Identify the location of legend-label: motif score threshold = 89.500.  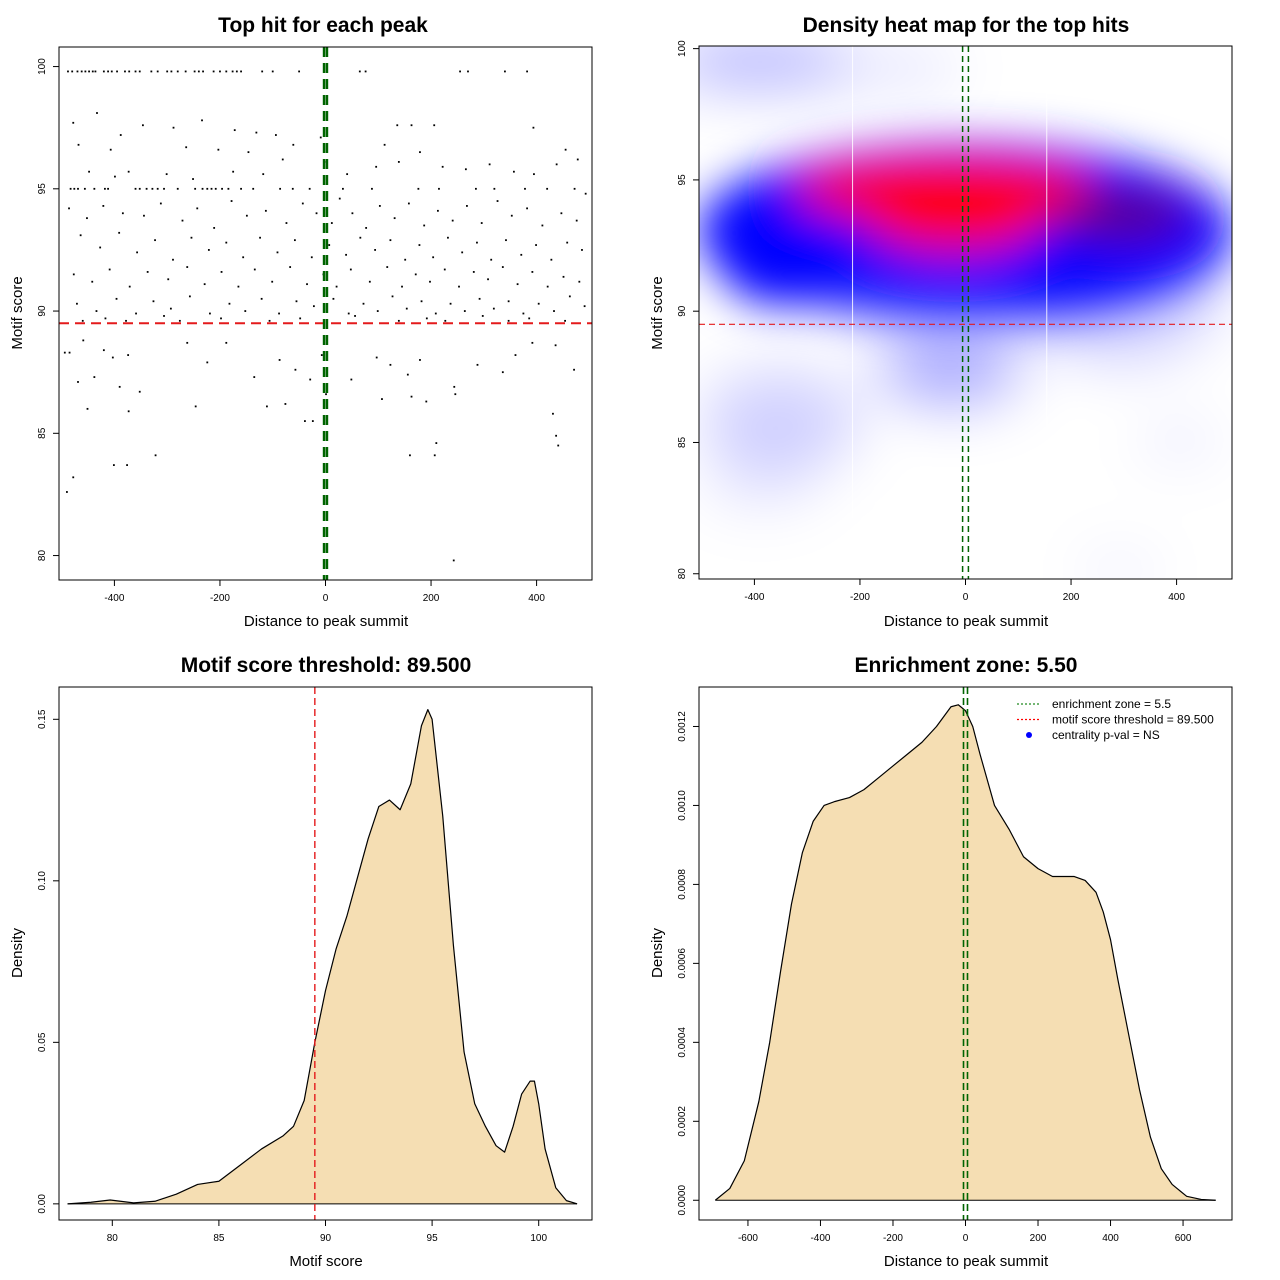
(1133, 720).